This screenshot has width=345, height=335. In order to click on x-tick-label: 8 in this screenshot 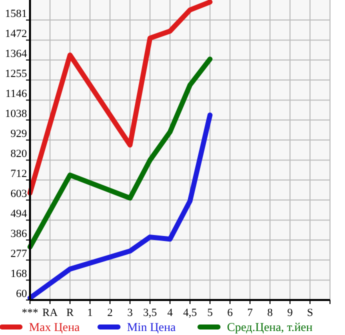, I will do `click(270, 313)`.